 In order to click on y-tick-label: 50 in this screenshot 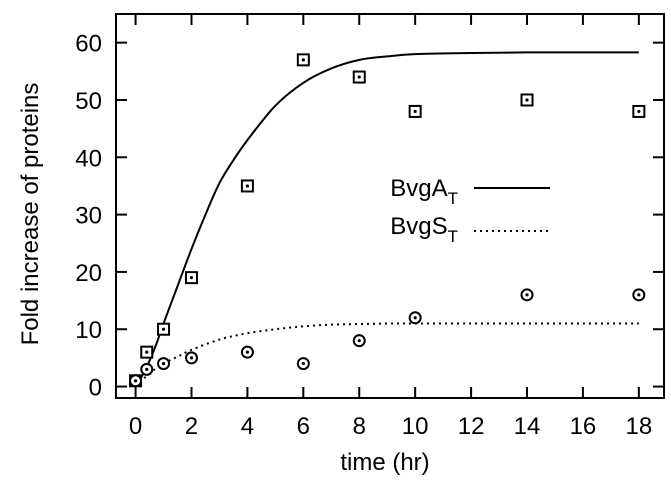, I will do `click(88, 101)`.